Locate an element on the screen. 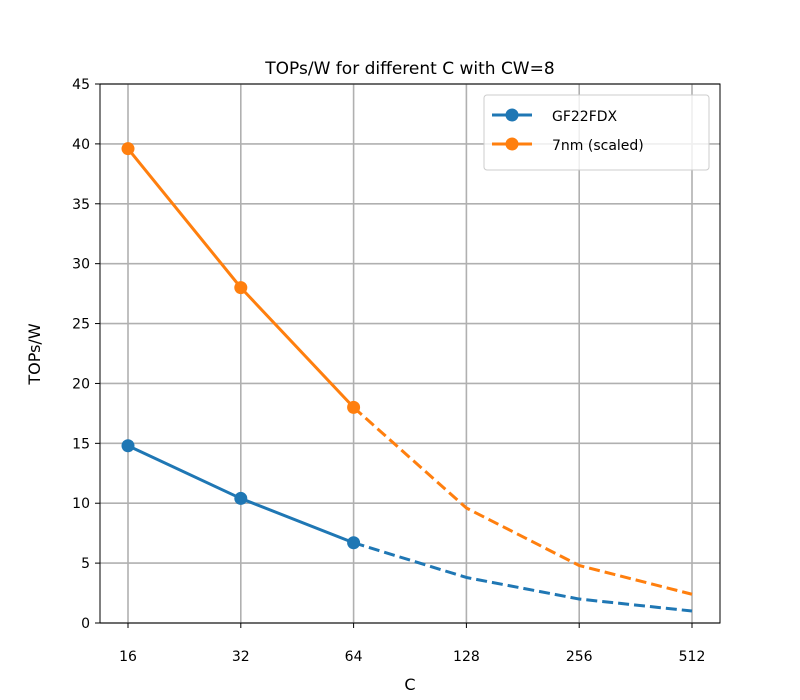  x-tick-label-256: 256 is located at coordinates (579, 657).